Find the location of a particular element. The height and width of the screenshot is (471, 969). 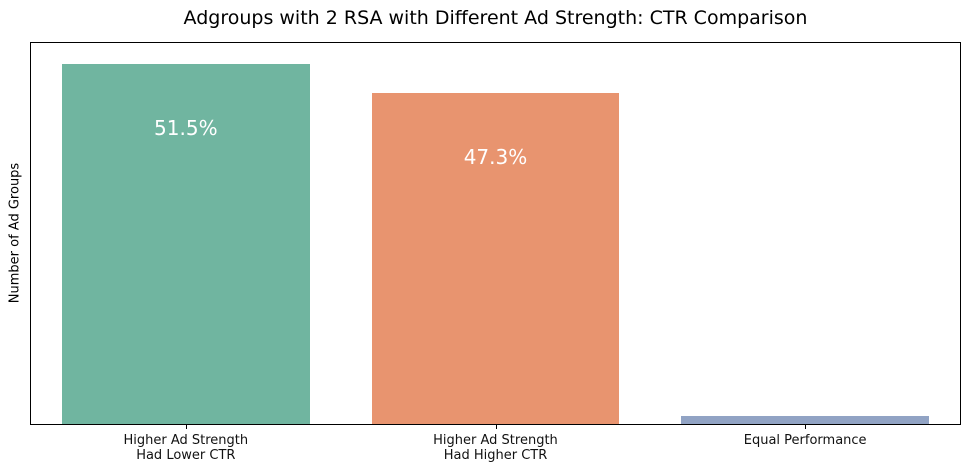

bar-value-label: 51.5% is located at coordinates (186, 128).